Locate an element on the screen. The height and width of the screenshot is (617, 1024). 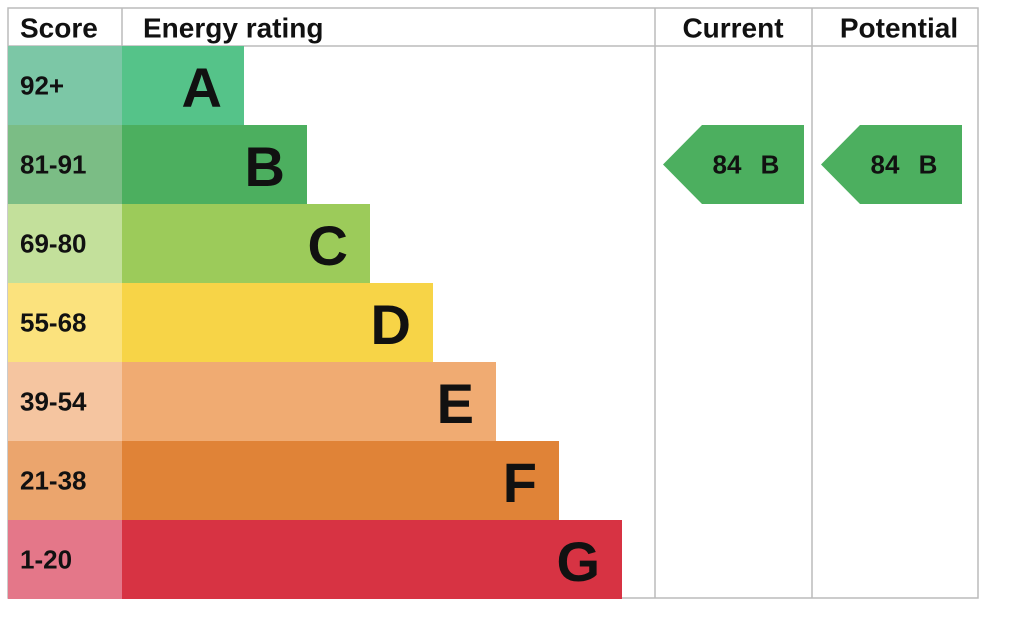
score-range: 39-54 is located at coordinates (53, 402).